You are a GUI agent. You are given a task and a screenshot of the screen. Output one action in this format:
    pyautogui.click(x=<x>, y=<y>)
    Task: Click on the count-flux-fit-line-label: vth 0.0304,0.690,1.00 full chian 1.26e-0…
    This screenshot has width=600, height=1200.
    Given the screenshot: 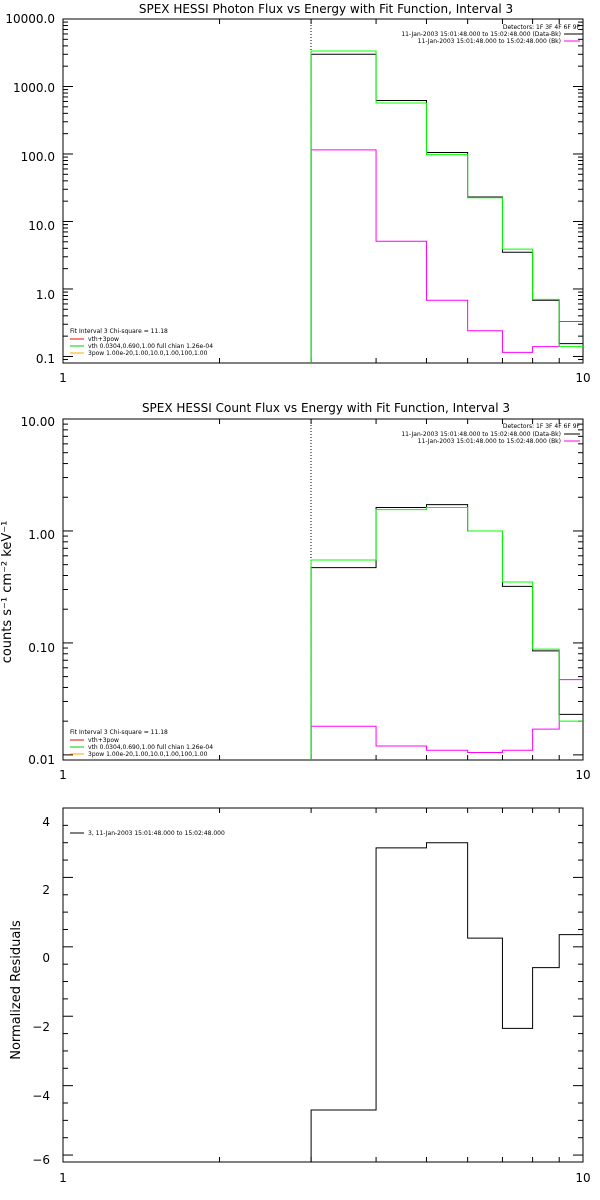 What is the action you would take?
    pyautogui.click(x=150, y=747)
    